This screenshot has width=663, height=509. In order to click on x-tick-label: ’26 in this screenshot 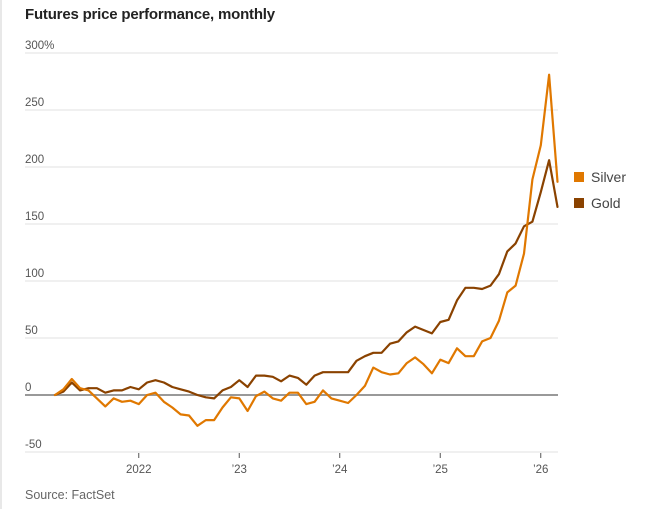, I will do `click(540, 470)`.